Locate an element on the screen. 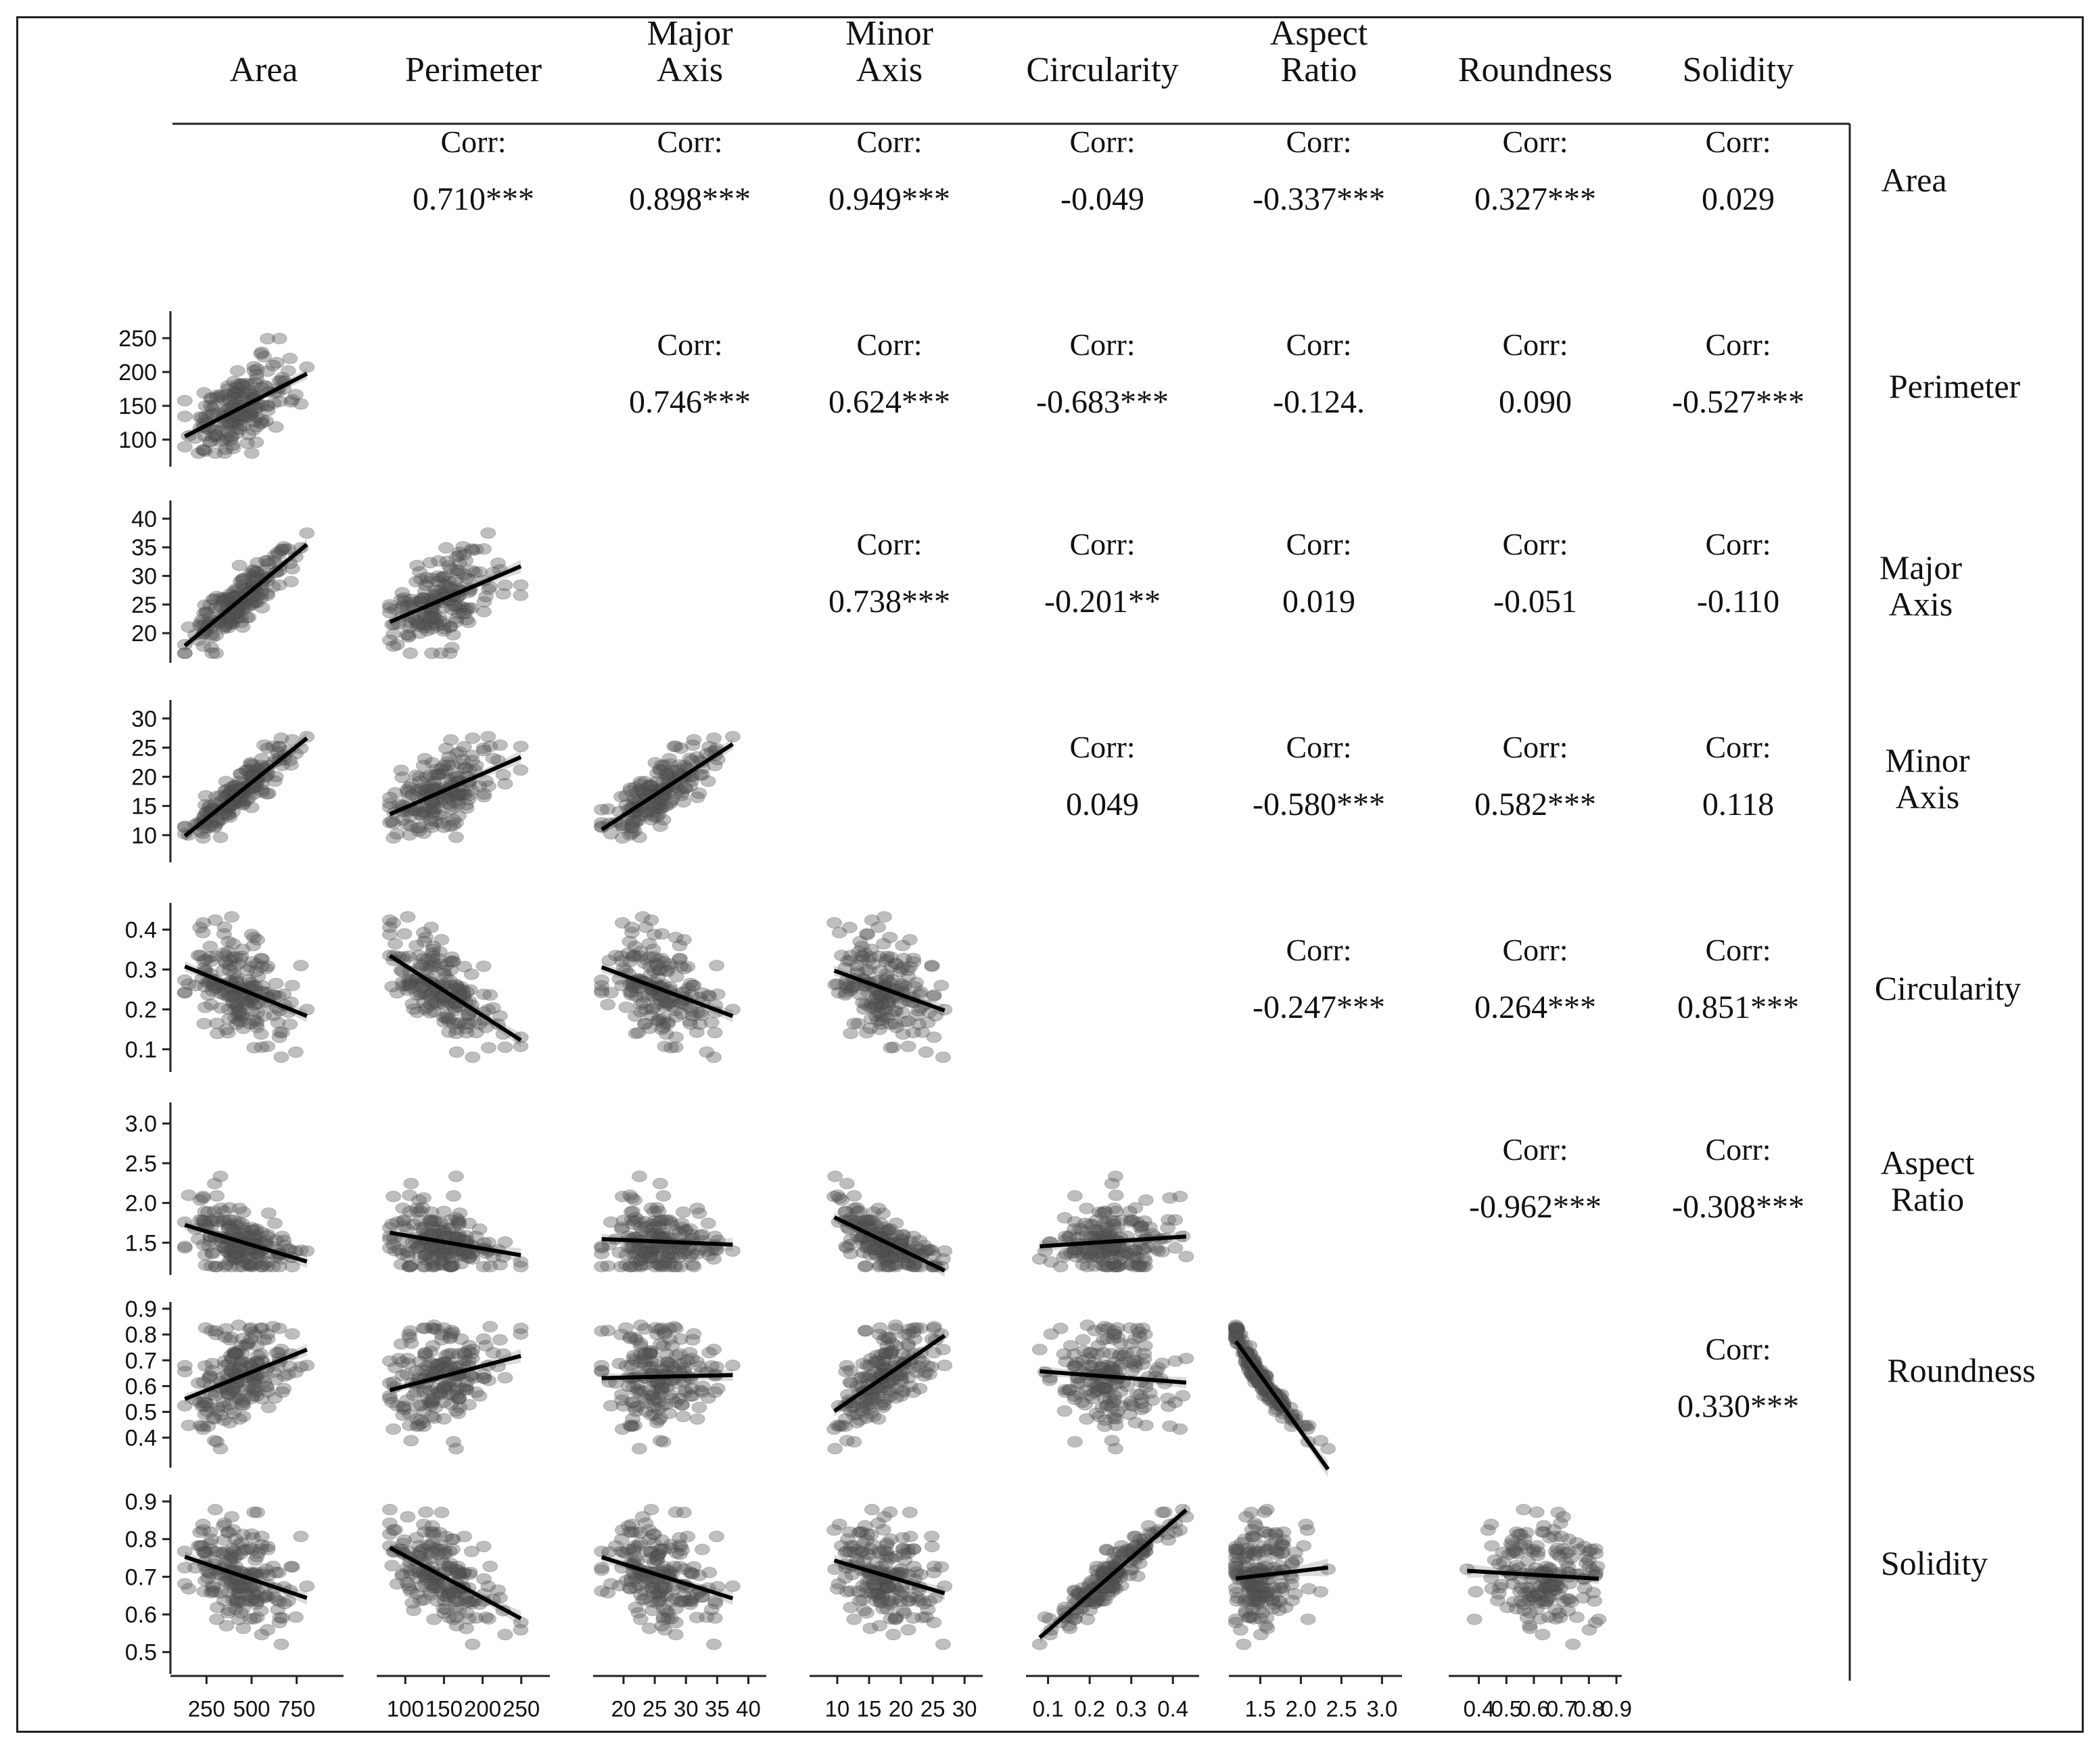  panel-roundness-vs-perimeter is located at coordinates (455, 1388).